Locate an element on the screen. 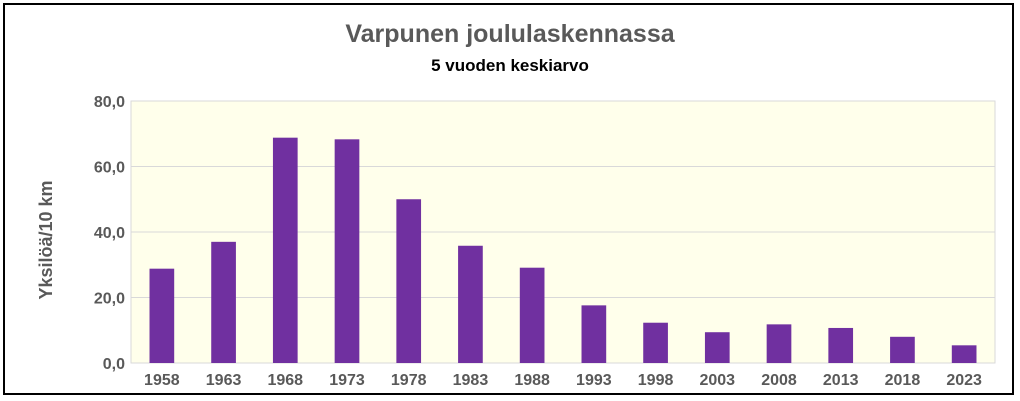 This screenshot has height=401, width=1020. x-tick-label: 2013 is located at coordinates (841, 380).